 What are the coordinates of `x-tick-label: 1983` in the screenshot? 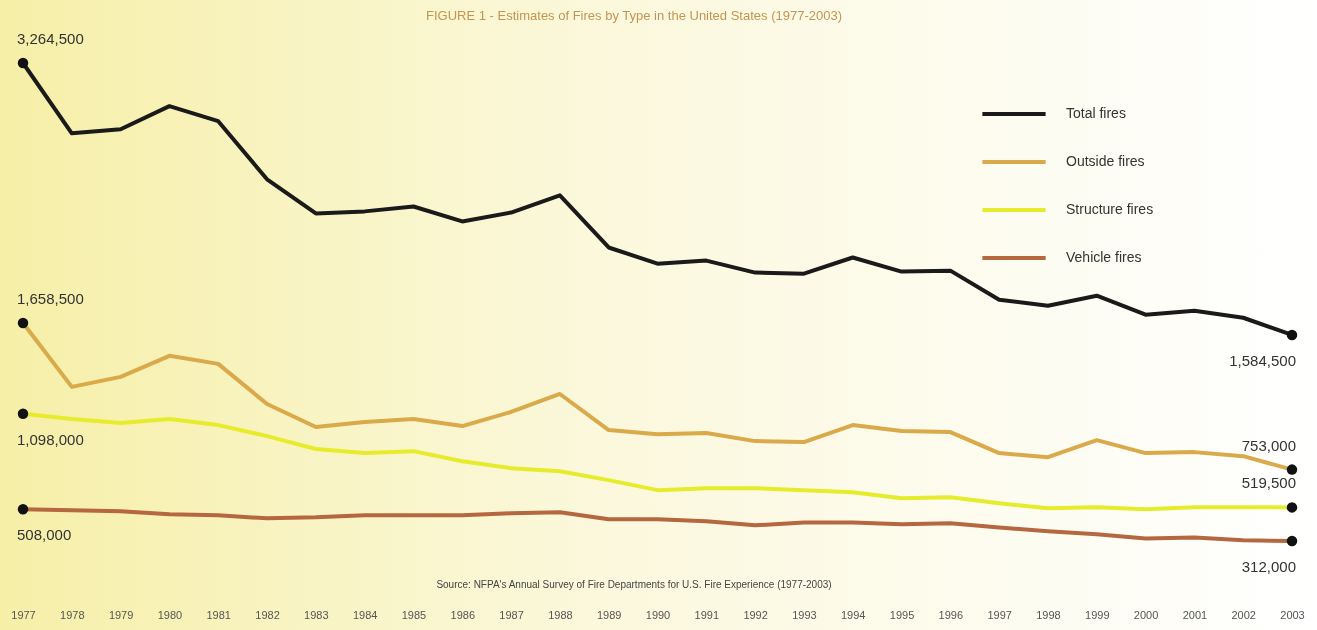 It's located at (316, 614).